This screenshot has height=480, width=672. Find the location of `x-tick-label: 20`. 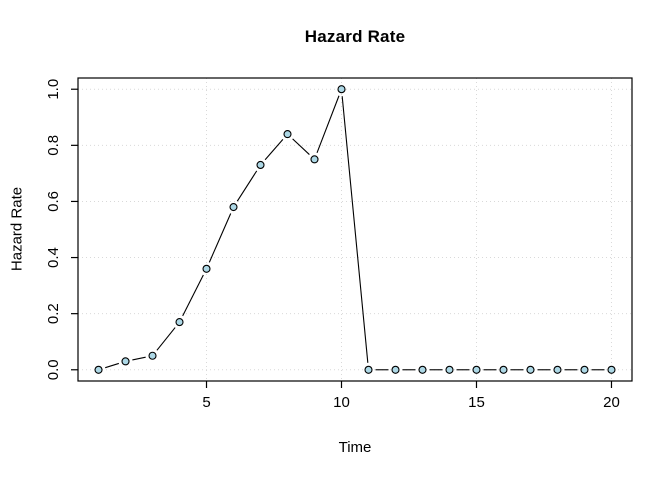

x-tick-label: 20 is located at coordinates (611, 402).